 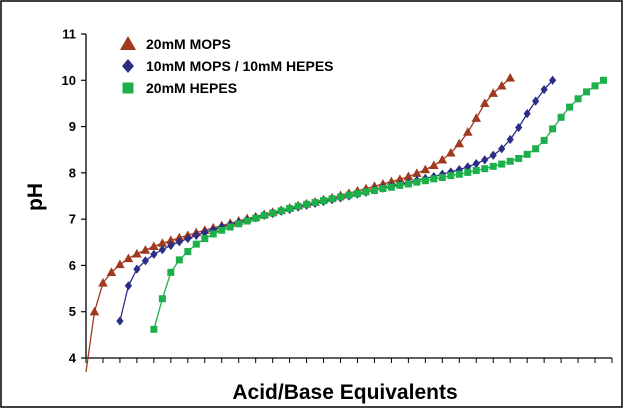 I want to click on legend-entry-1: 20mM MOPS, so click(x=175, y=44).